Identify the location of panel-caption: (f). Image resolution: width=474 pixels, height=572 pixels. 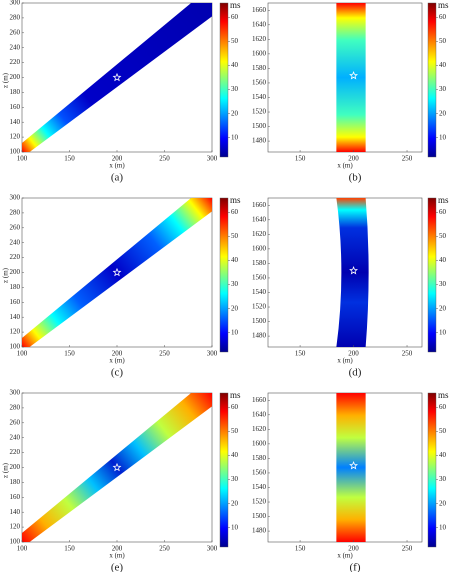
(355, 567).